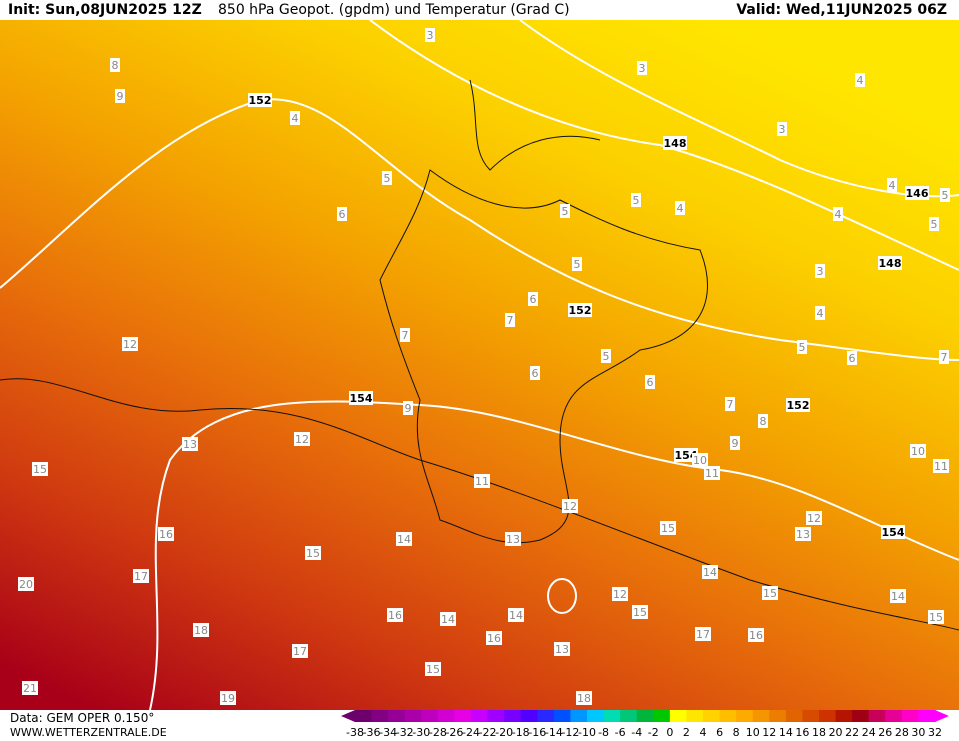 This screenshot has height=741, width=959. What do you see at coordinates (786, 732) in the screenshot?
I see `colorbar-tick-label: 14` at bounding box center [786, 732].